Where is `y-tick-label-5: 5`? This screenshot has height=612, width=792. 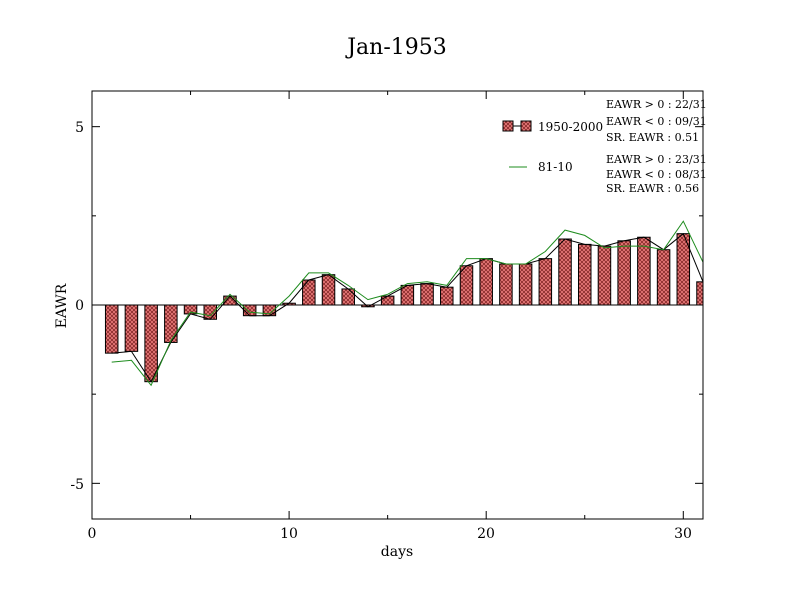
y-tick-label-5: 5 is located at coordinates (79, 128).